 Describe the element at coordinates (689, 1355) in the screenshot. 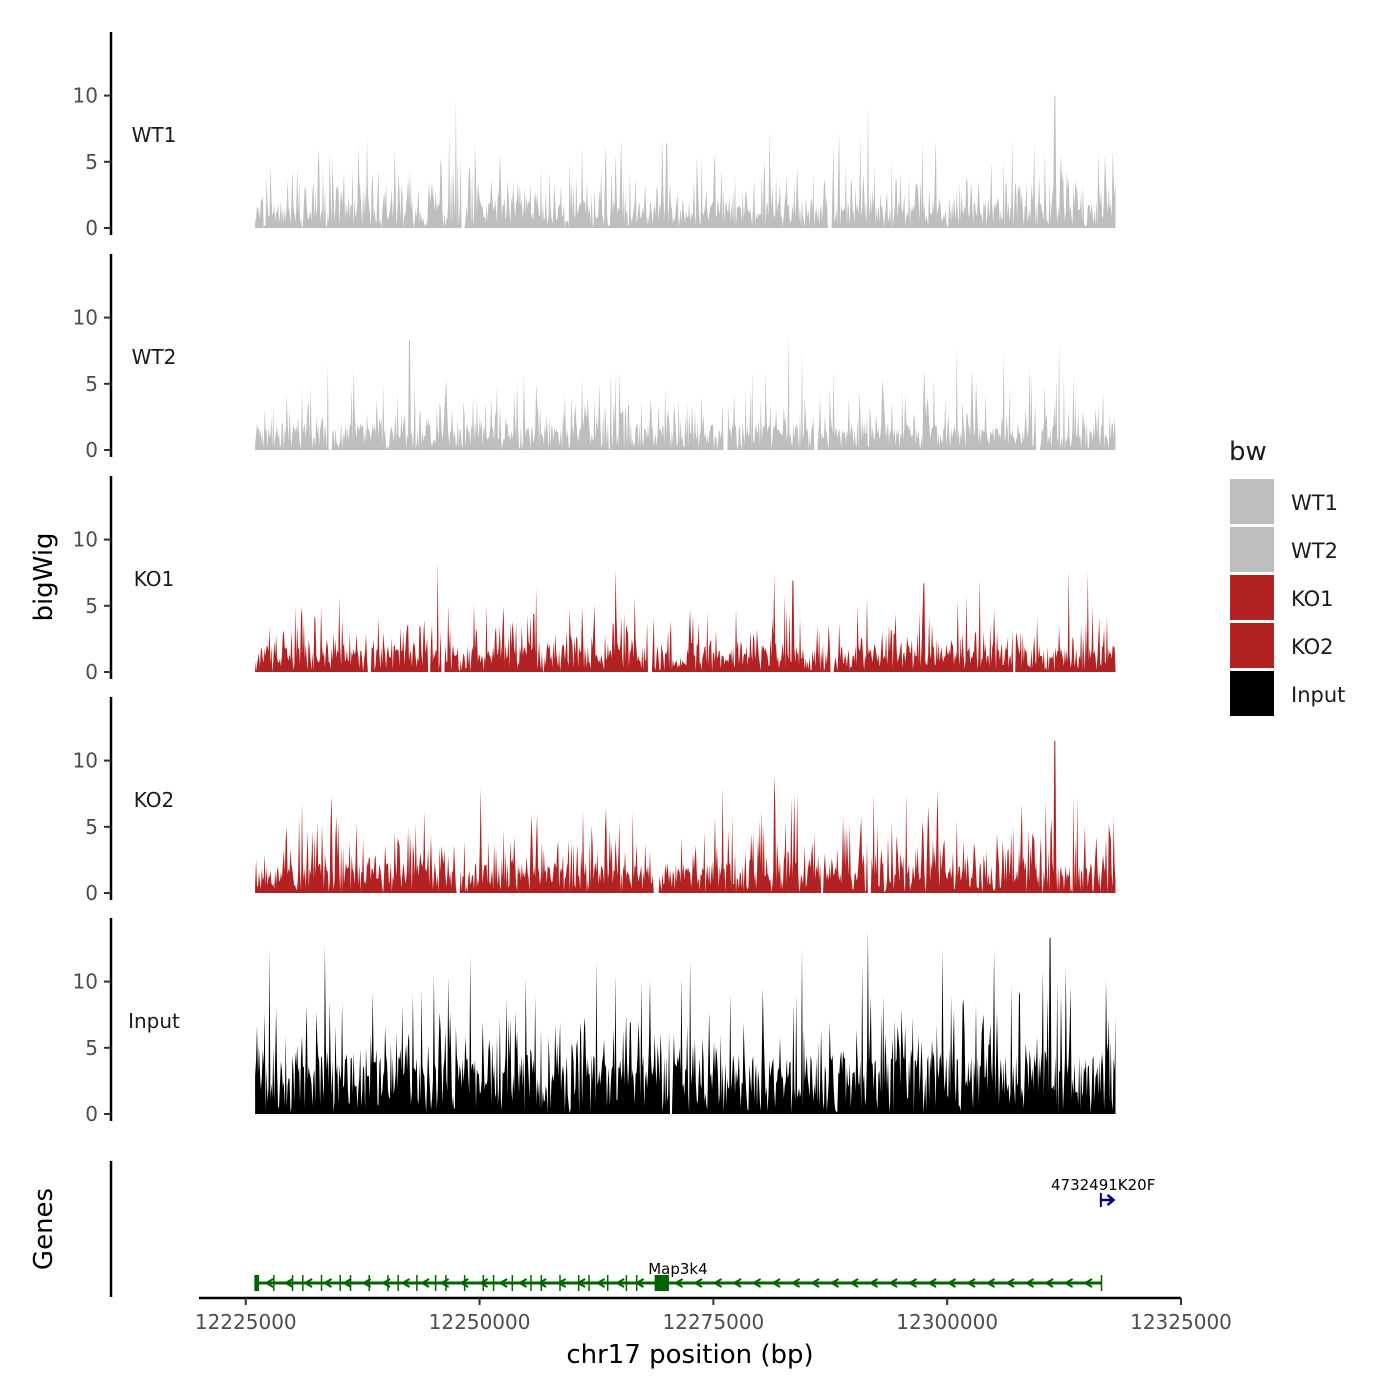

I see `x-axis-title: chr17 position (bp)` at that location.